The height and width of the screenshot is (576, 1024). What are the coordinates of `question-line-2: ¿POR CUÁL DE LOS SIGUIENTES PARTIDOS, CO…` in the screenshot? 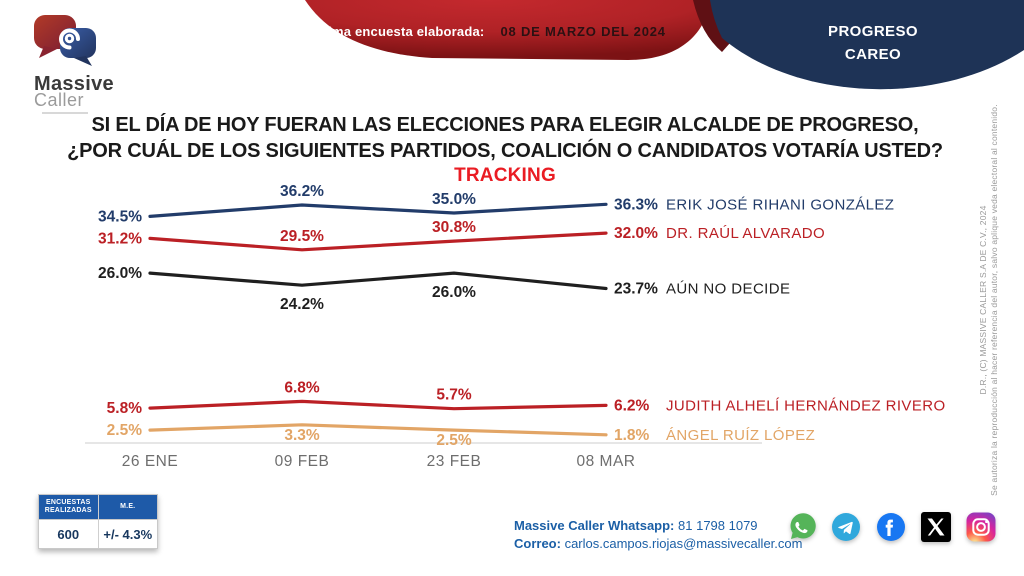 It's located at (505, 151).